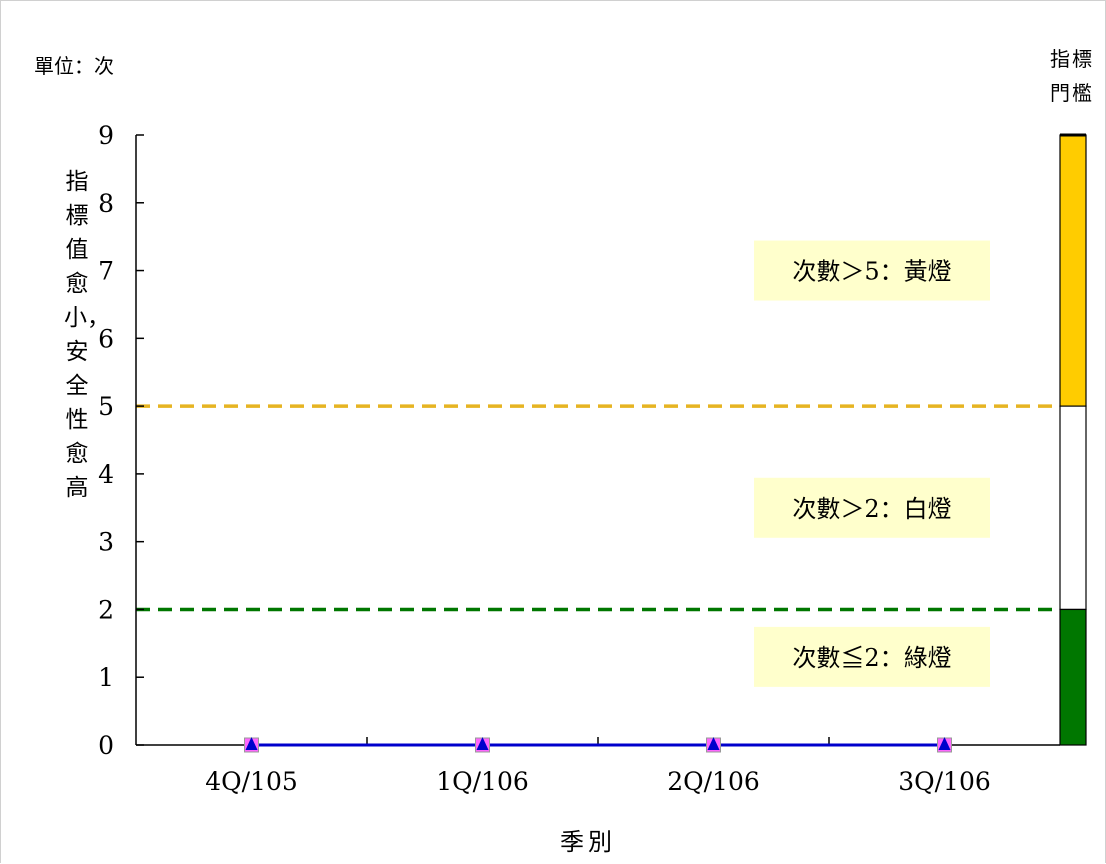 The width and height of the screenshot is (1106, 864). What do you see at coordinates (106, 135) in the screenshot?
I see `y-tick-label-9: 9` at bounding box center [106, 135].